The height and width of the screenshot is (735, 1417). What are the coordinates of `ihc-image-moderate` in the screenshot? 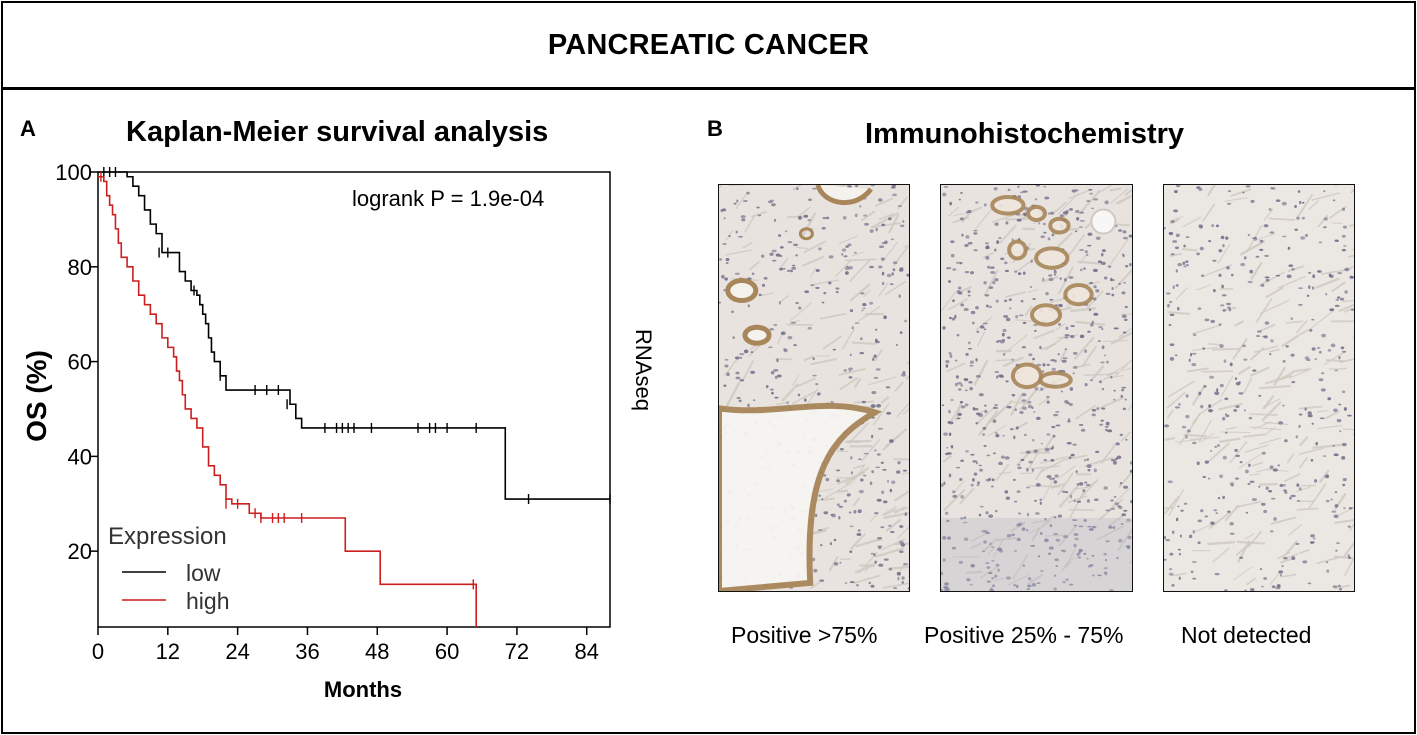 It's located at (1036, 388).